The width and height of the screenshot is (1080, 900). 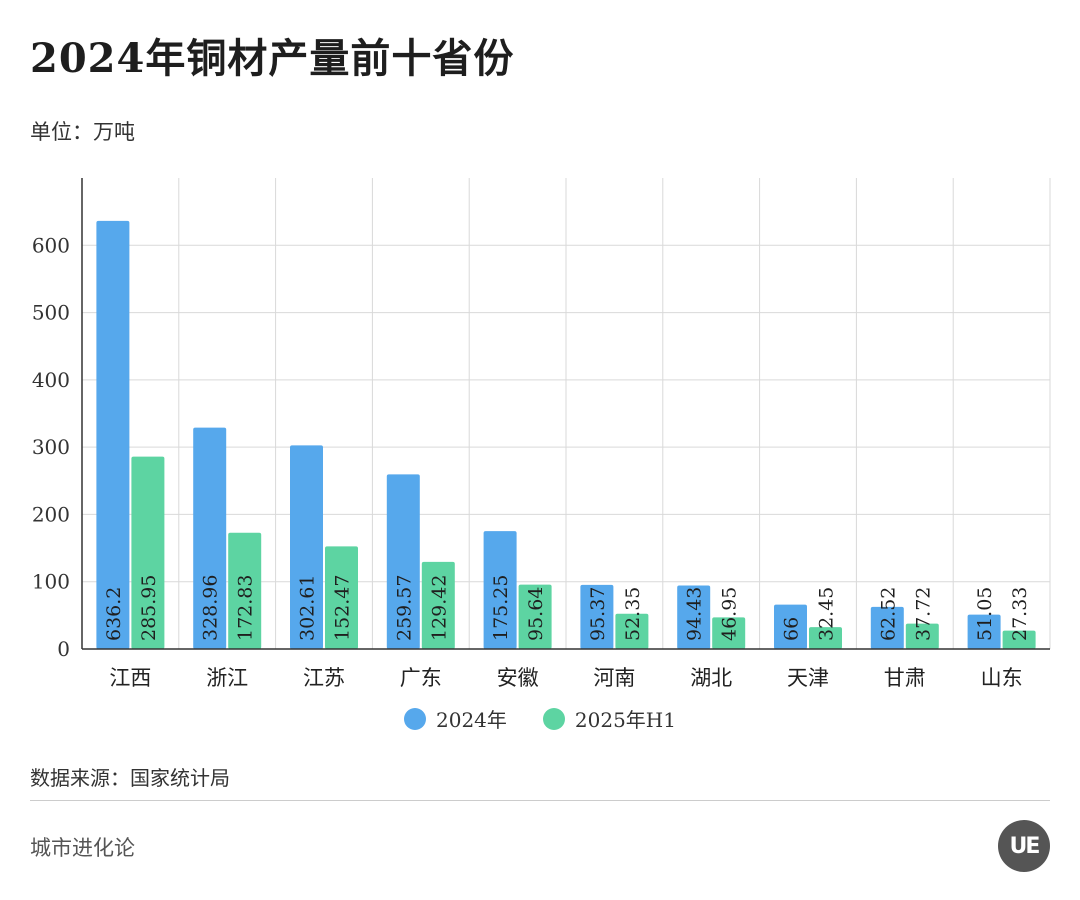 What do you see at coordinates (695, 614) in the screenshot?
I see `data-label: 94.43` at bounding box center [695, 614].